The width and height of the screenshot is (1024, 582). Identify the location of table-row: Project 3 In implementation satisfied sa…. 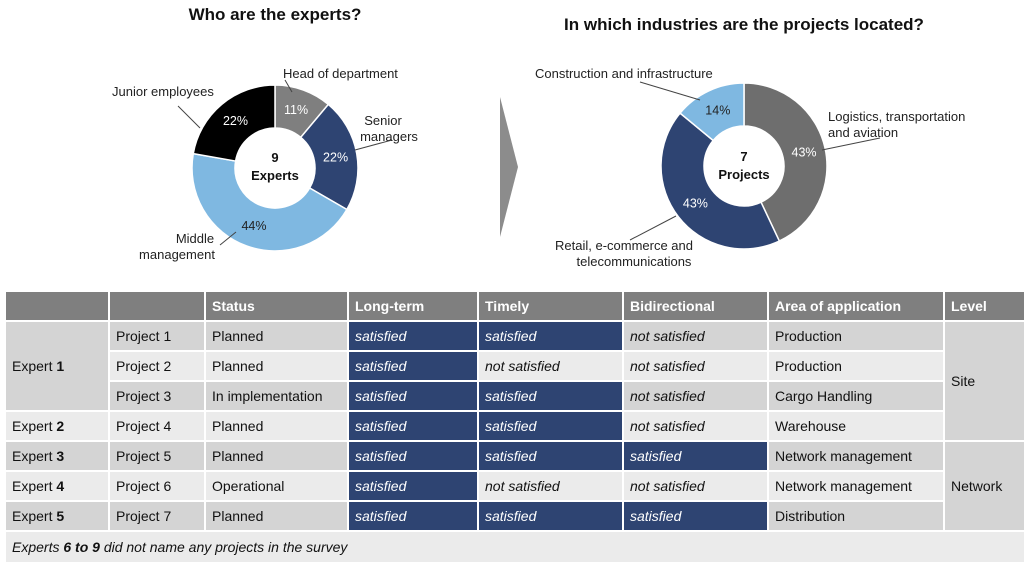
(515, 396).